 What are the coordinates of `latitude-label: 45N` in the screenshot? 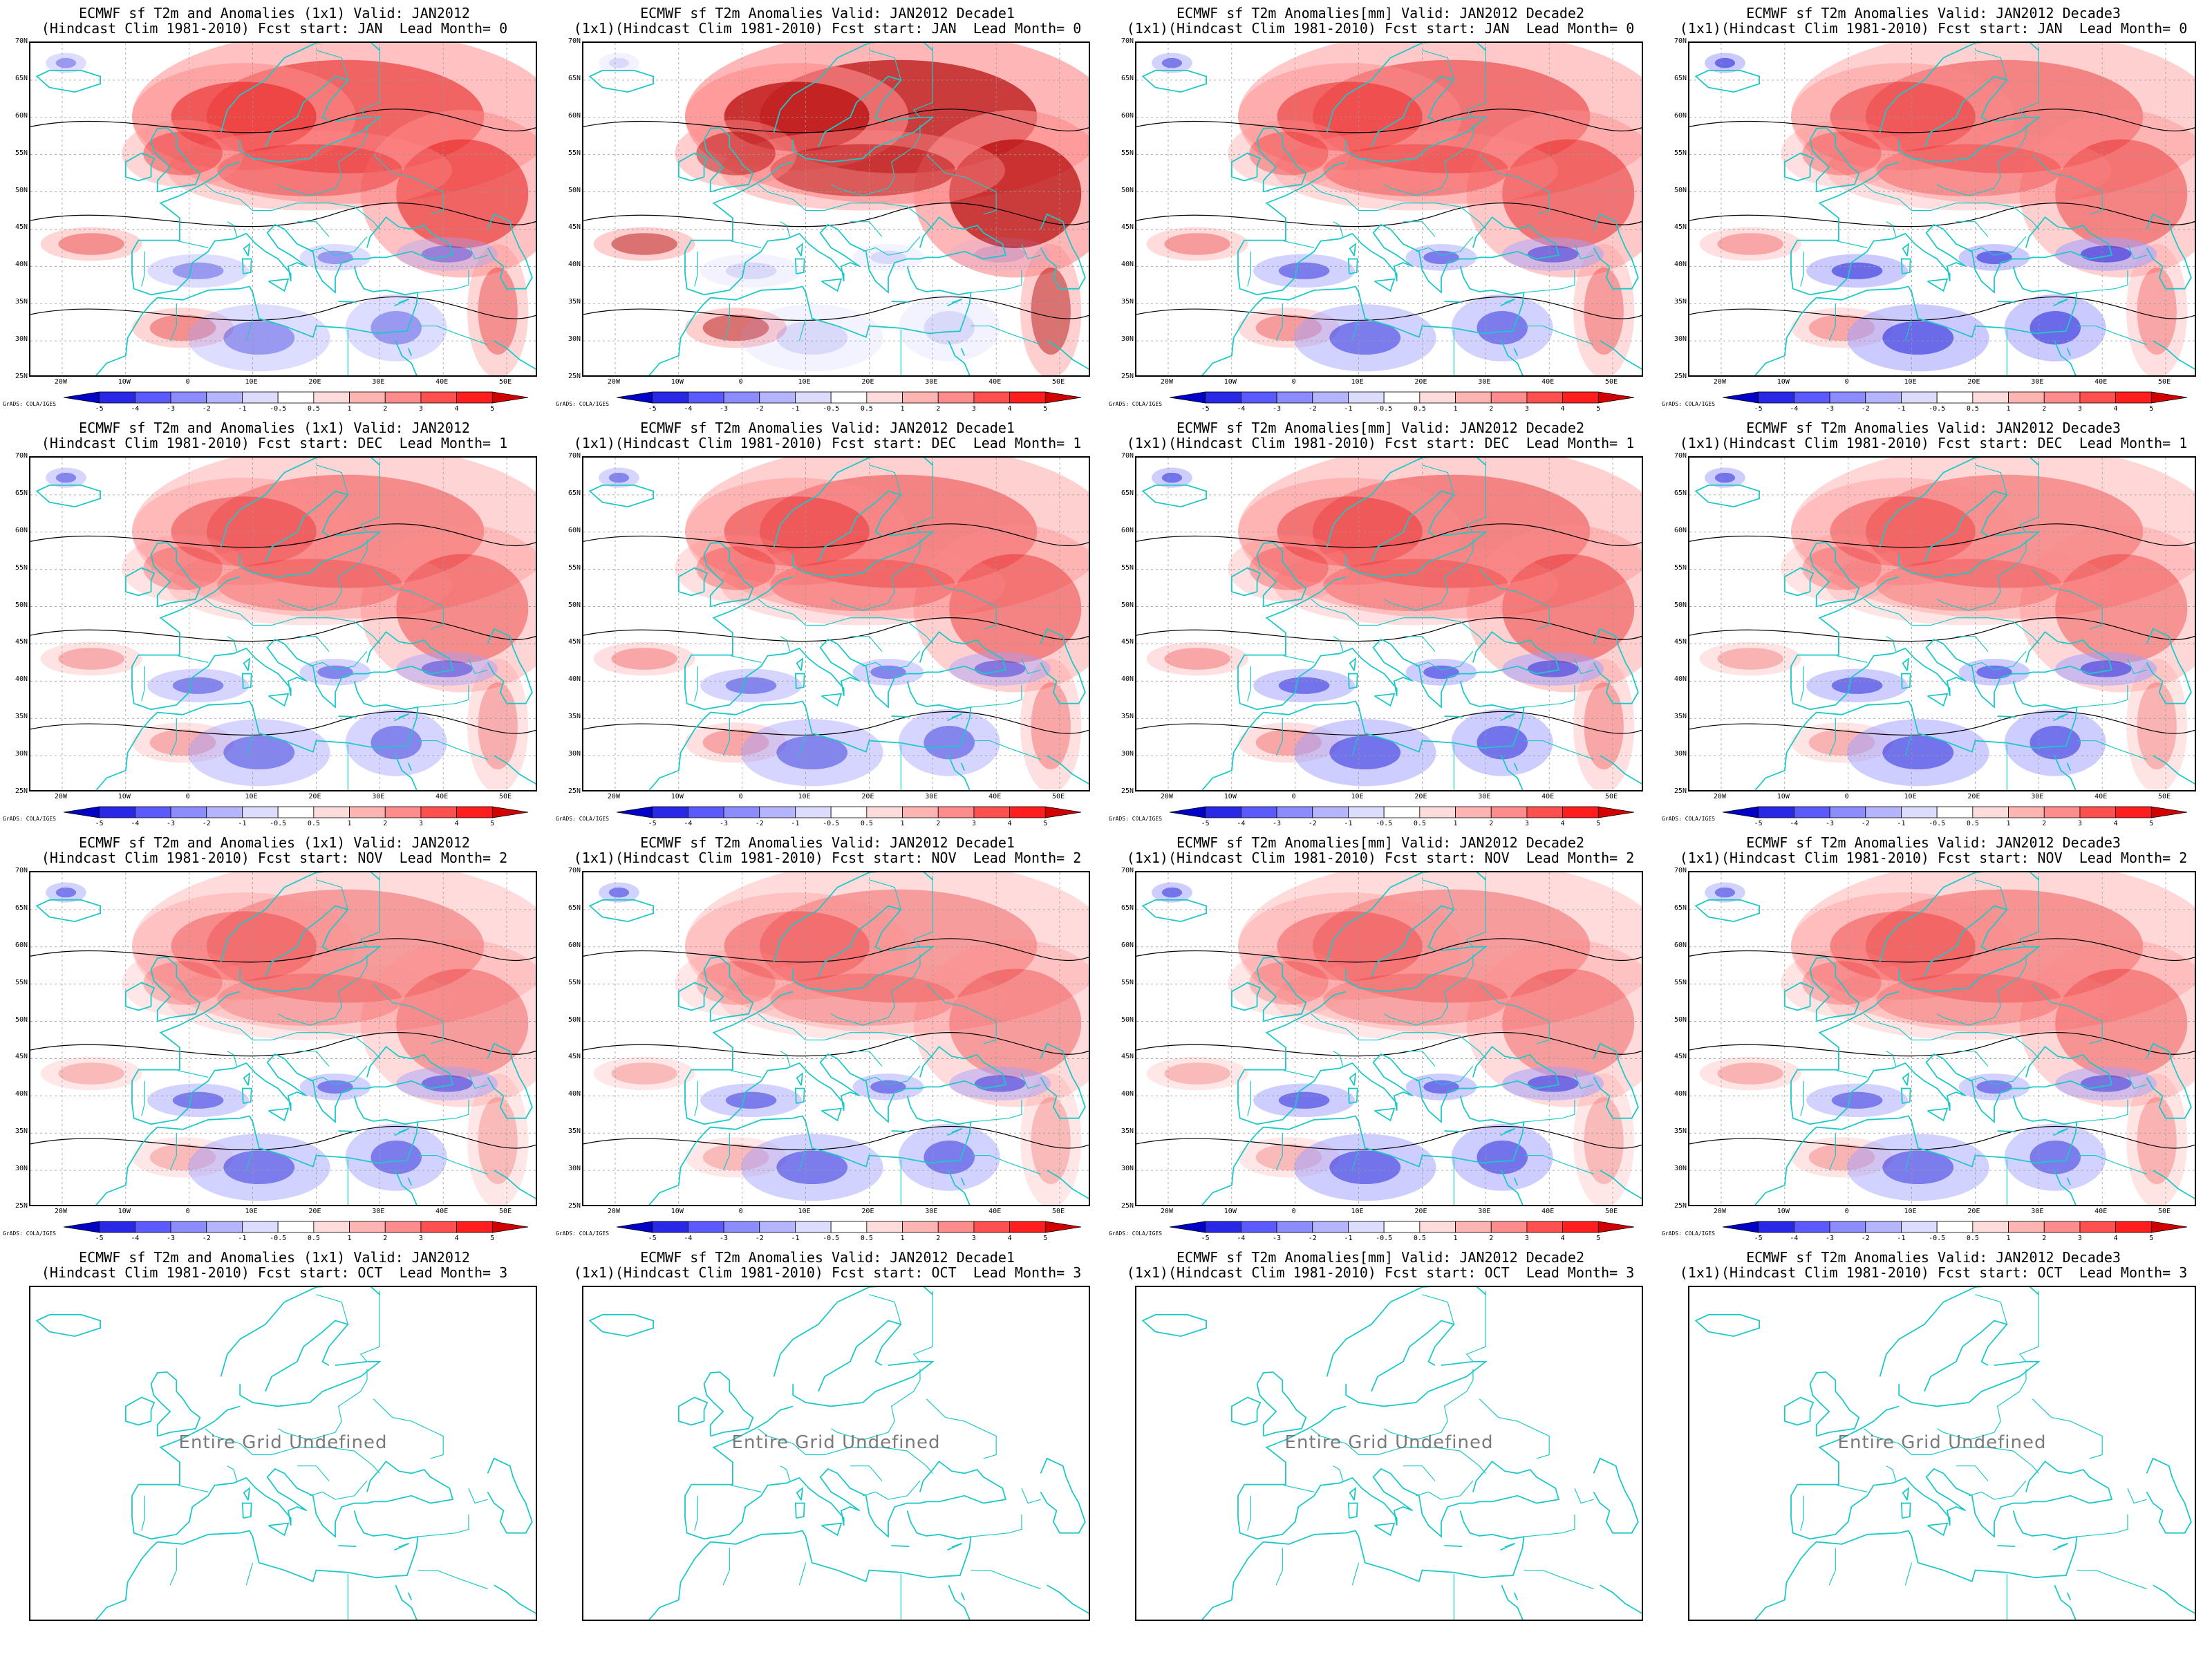 It's located at (1127, 642).